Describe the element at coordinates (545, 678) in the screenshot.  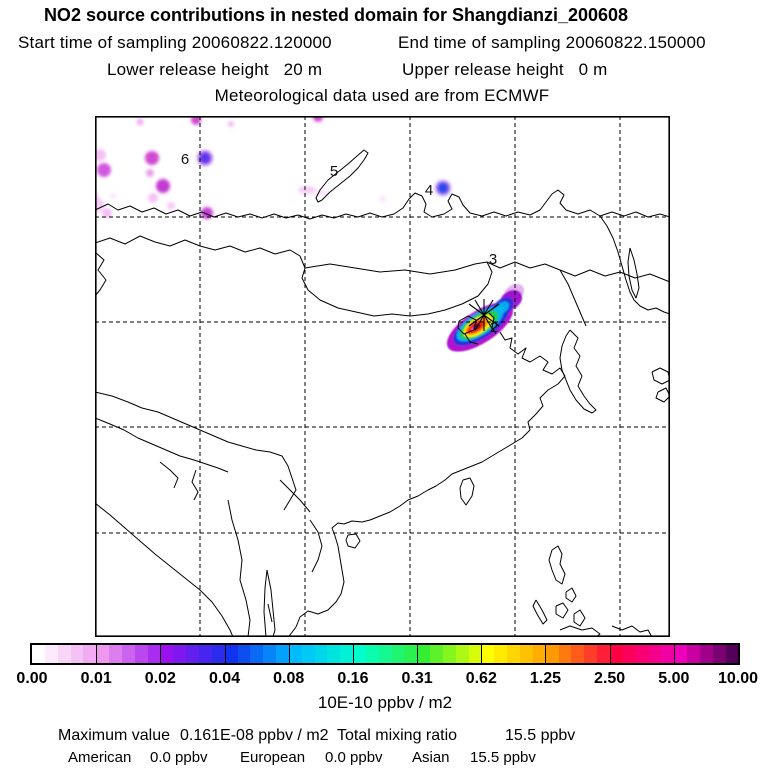
I see `colorbar-tick-label: 1.25` at that location.